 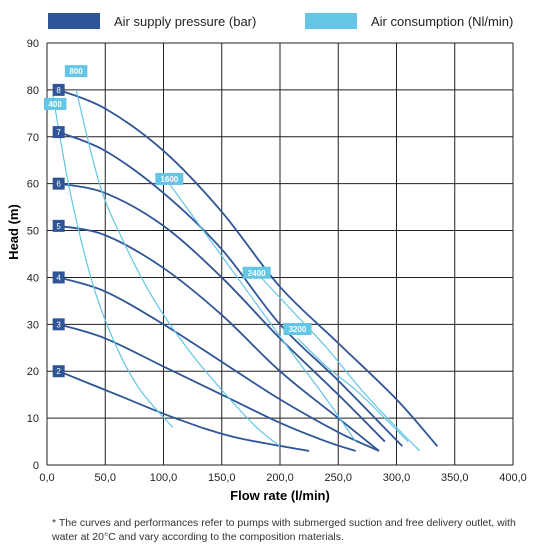 What do you see at coordinates (397, 478) in the screenshot?
I see `x-tick-label: 300,0` at bounding box center [397, 478].